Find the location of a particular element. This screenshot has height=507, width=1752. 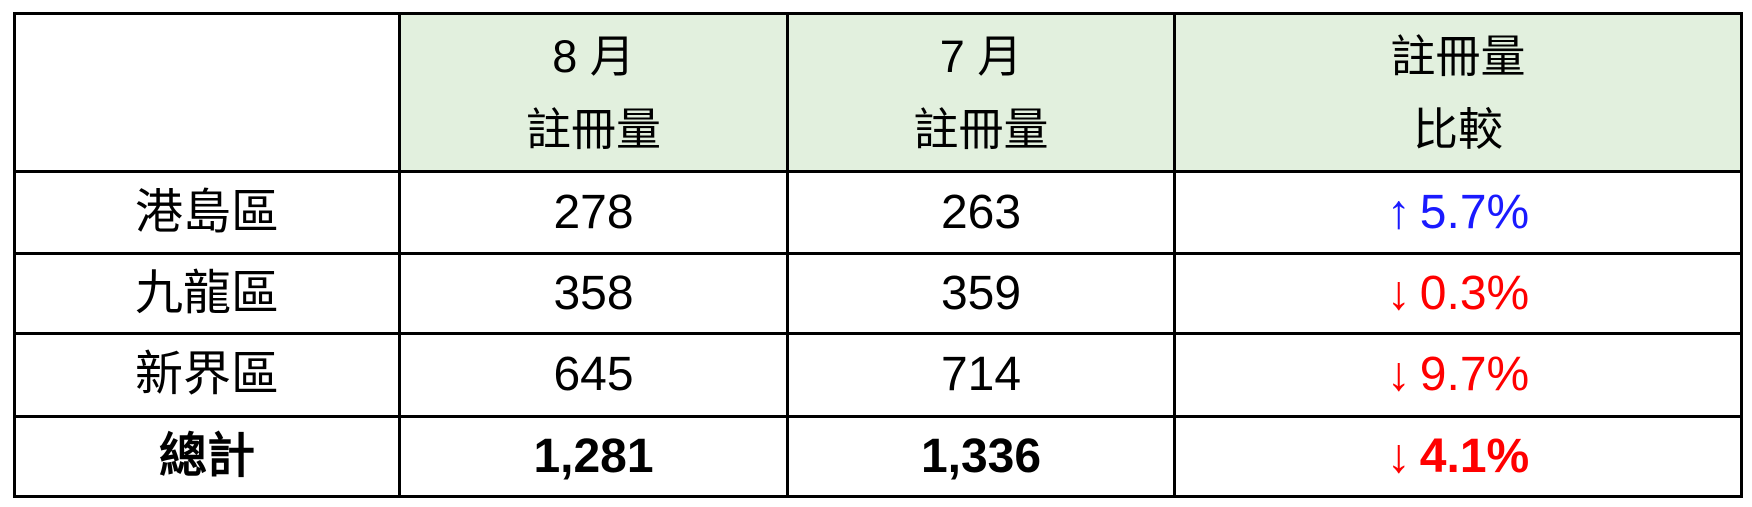

change-value: 5.7% is located at coordinates (1474, 212).